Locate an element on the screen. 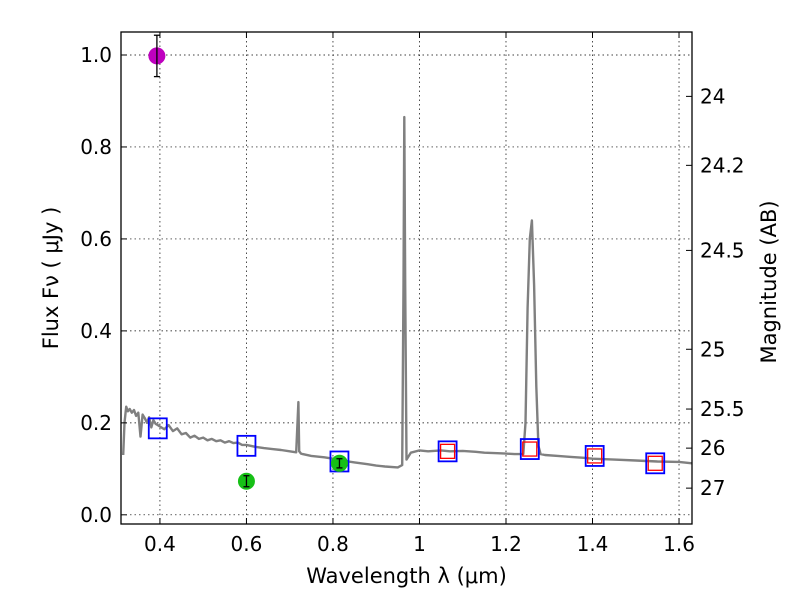 The image size is (800, 600). right-tick-label: 24.2 is located at coordinates (722, 165).